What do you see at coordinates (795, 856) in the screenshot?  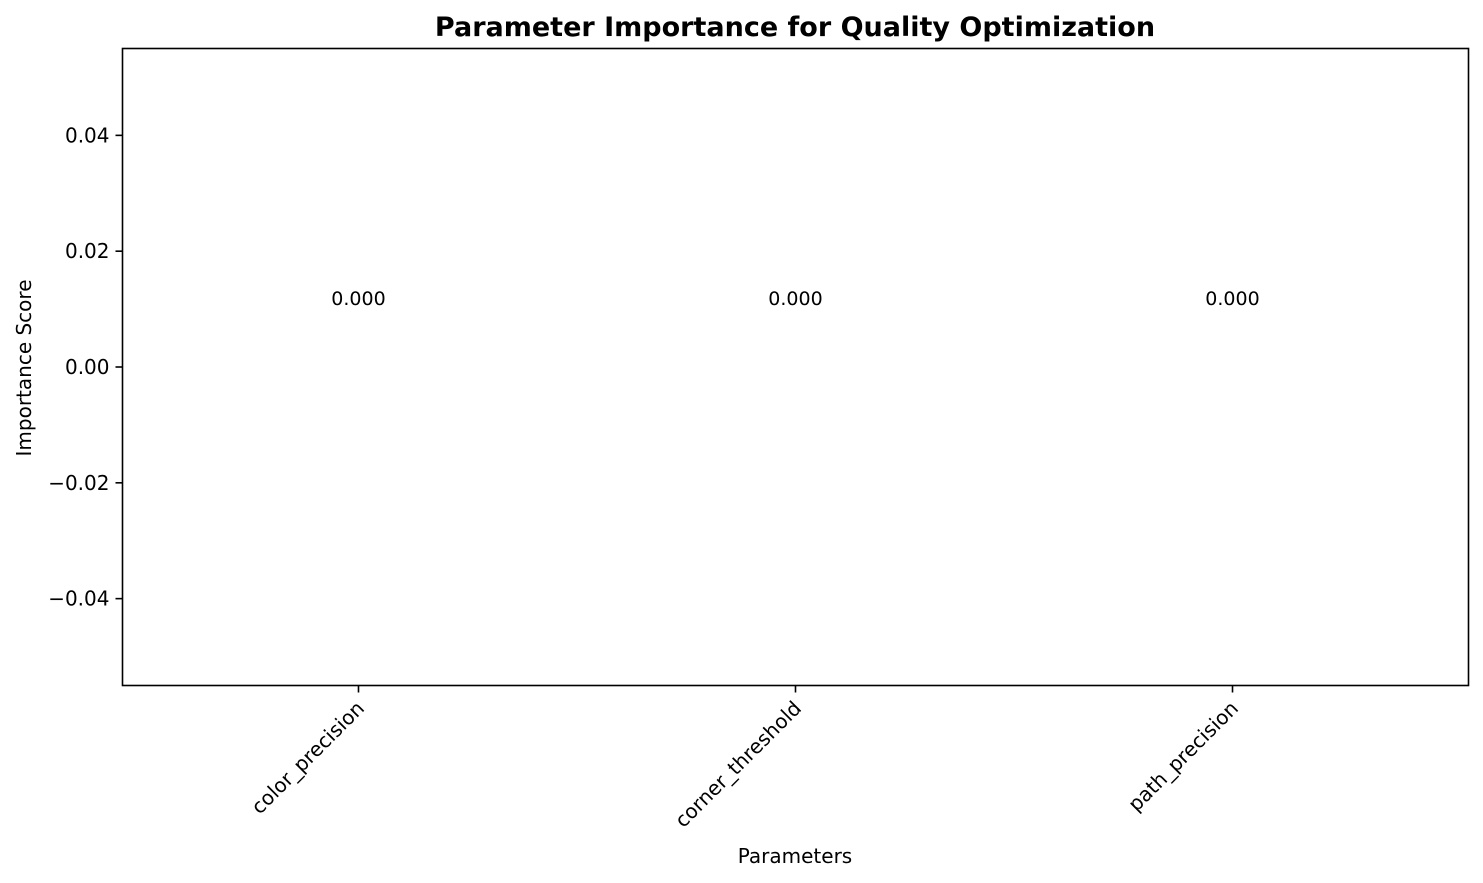 I see `x-axis-label: Parameters` at bounding box center [795, 856].